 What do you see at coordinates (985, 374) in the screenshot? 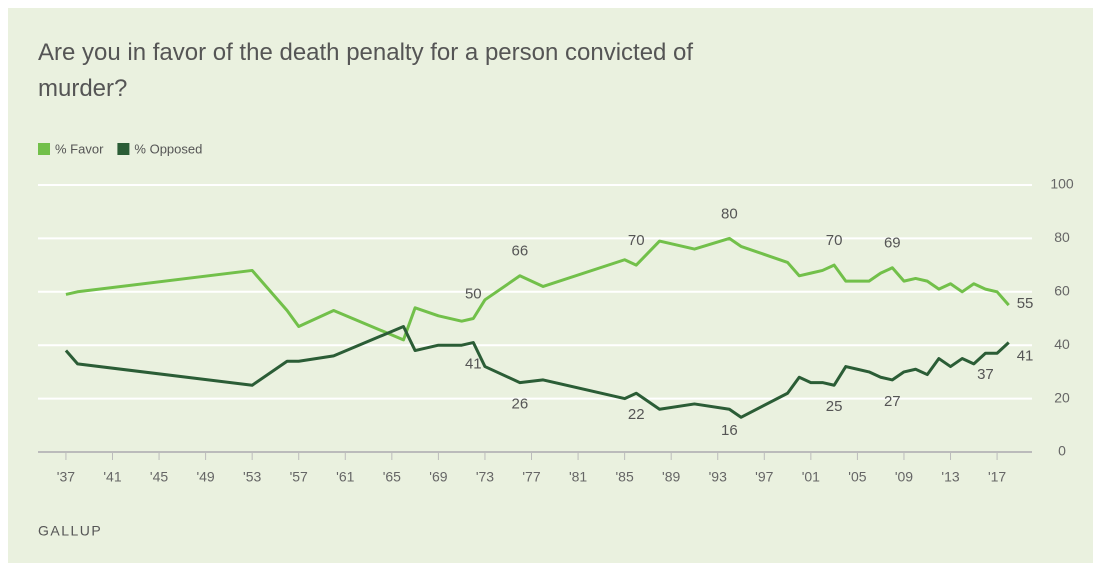
I see `data-label: 37` at bounding box center [985, 374].